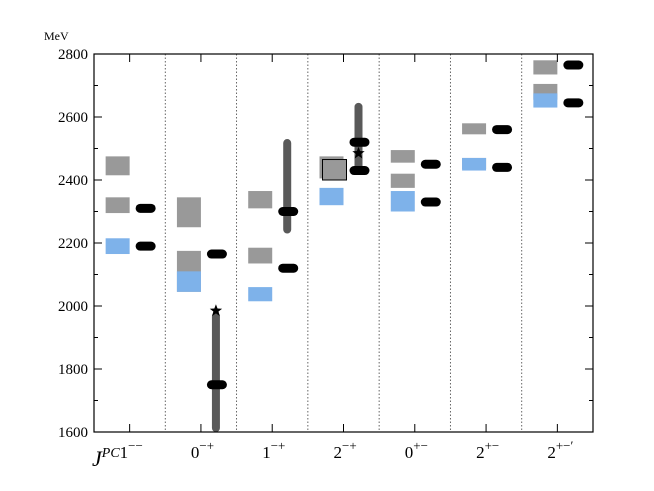 This screenshot has height=491, width=654. I want to click on y-tick-label: 2600, so click(73, 118).